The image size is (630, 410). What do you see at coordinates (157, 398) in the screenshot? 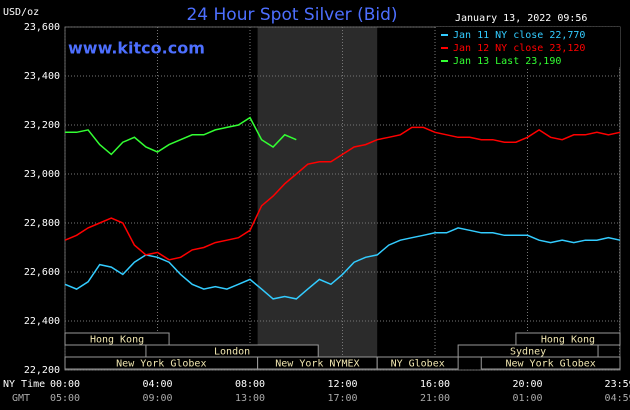
I see `x2-tick-label: 09:00` at bounding box center [157, 398].